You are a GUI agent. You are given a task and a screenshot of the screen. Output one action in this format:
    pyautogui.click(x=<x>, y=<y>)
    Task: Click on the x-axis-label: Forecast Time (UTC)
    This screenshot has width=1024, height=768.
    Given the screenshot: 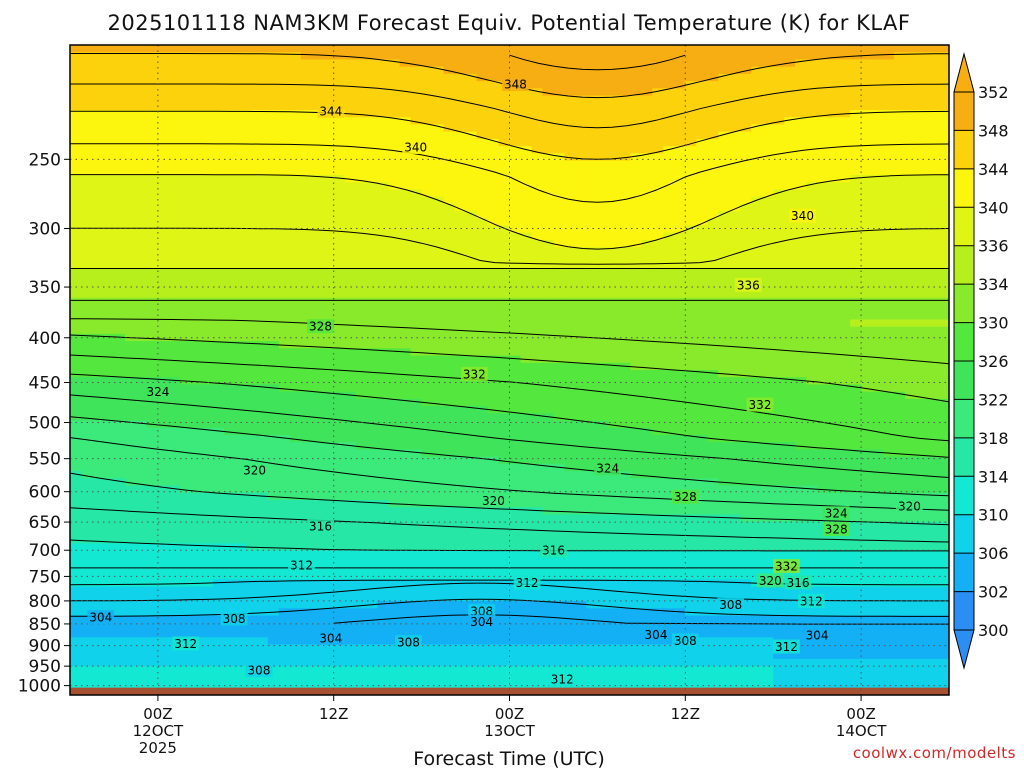 What is the action you would take?
    pyautogui.click(x=508, y=758)
    